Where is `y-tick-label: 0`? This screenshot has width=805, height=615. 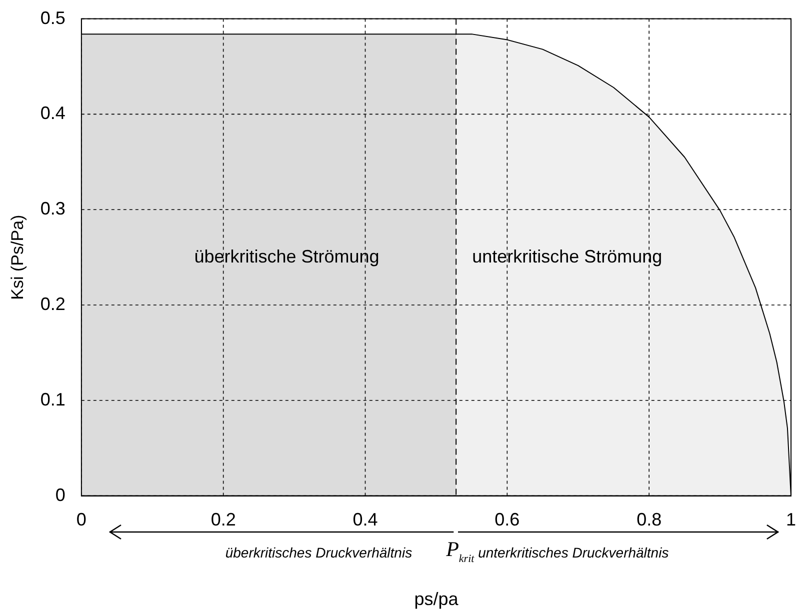
y-tick-label: 0 is located at coordinates (60, 494).